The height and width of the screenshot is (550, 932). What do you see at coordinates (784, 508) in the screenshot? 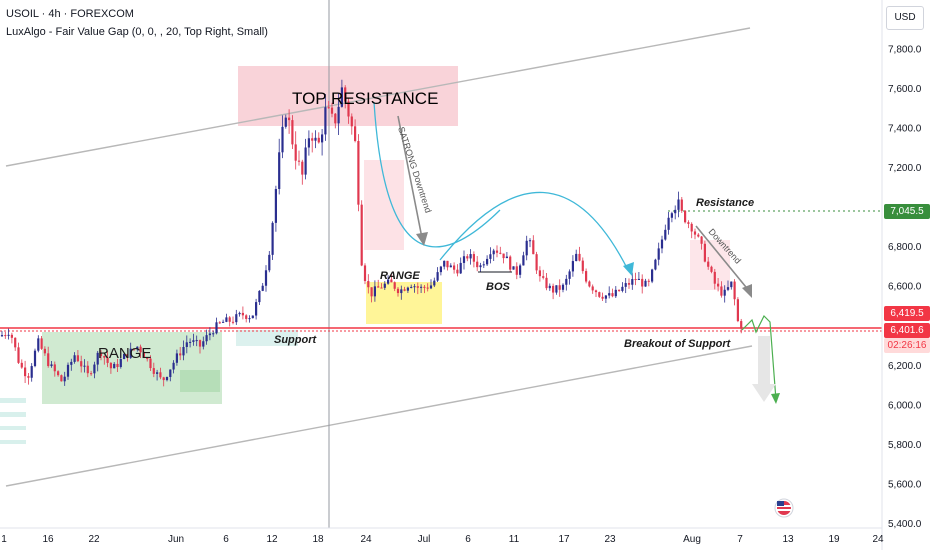
I see `us-flag-icon` at bounding box center [784, 508].